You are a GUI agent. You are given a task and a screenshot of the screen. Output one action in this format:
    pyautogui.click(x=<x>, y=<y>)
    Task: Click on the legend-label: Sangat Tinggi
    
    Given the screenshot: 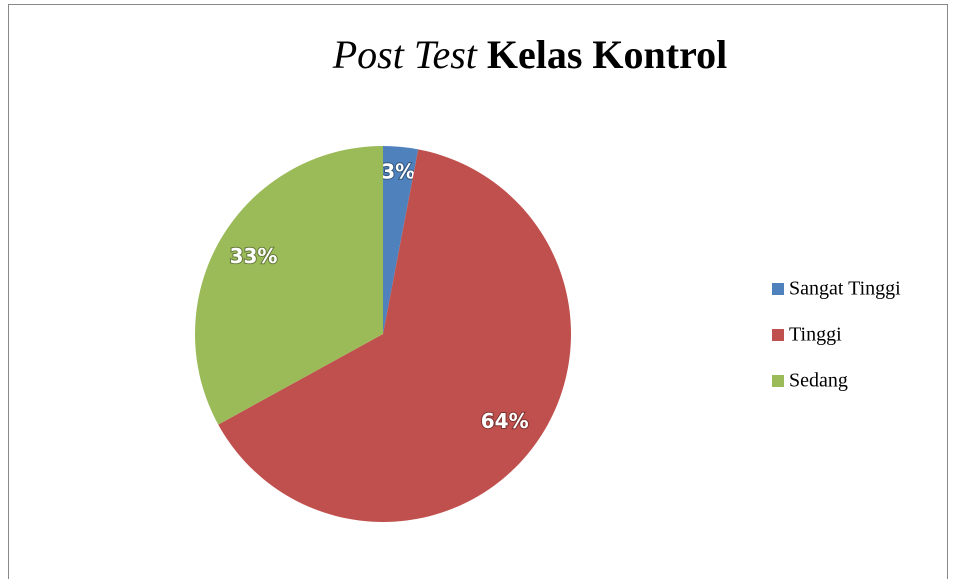 What is the action you would take?
    pyautogui.click(x=845, y=289)
    